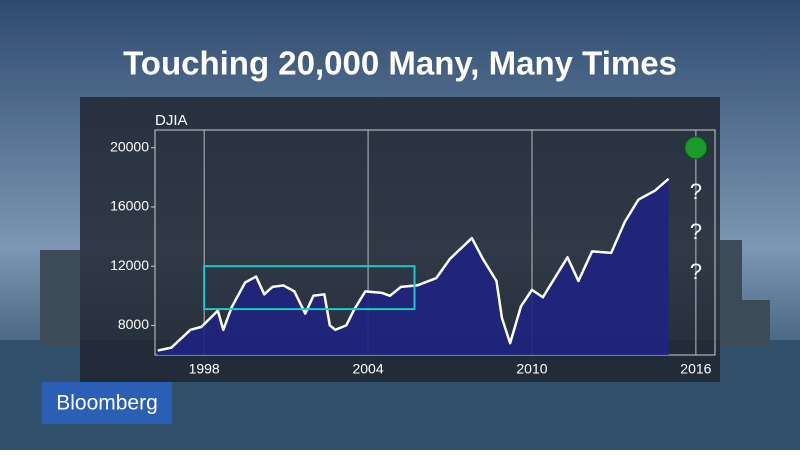  Describe the element at coordinates (129, 265) in the screenshot. I see `y-tick-label: 12000` at that location.